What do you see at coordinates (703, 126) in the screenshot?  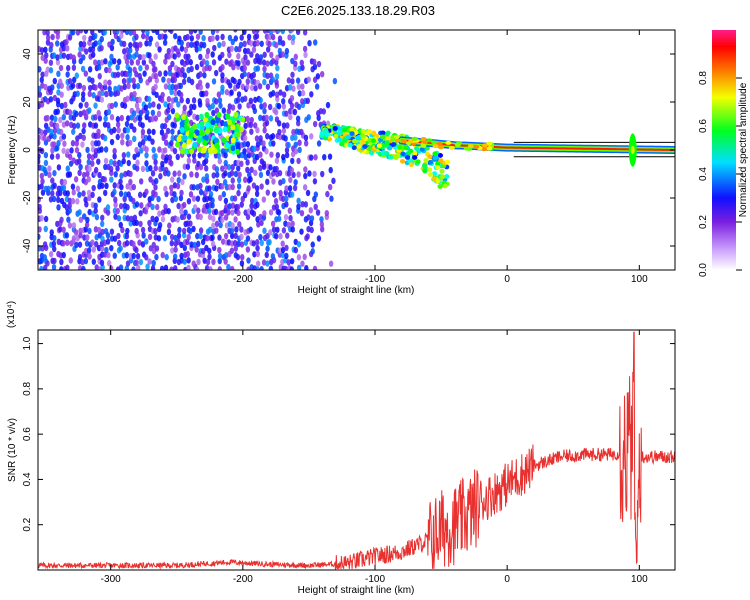 I see `colorbar-tick-label: 0.6` at bounding box center [703, 126].